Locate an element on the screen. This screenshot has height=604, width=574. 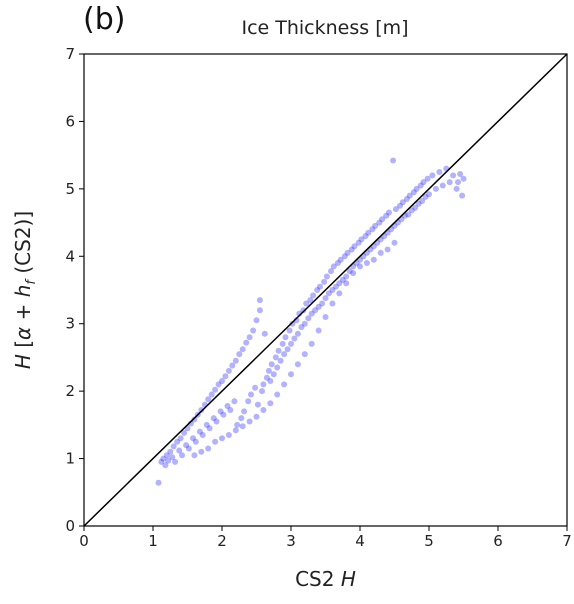
chart-title: Ice Thickness [m] is located at coordinates (324, 28).